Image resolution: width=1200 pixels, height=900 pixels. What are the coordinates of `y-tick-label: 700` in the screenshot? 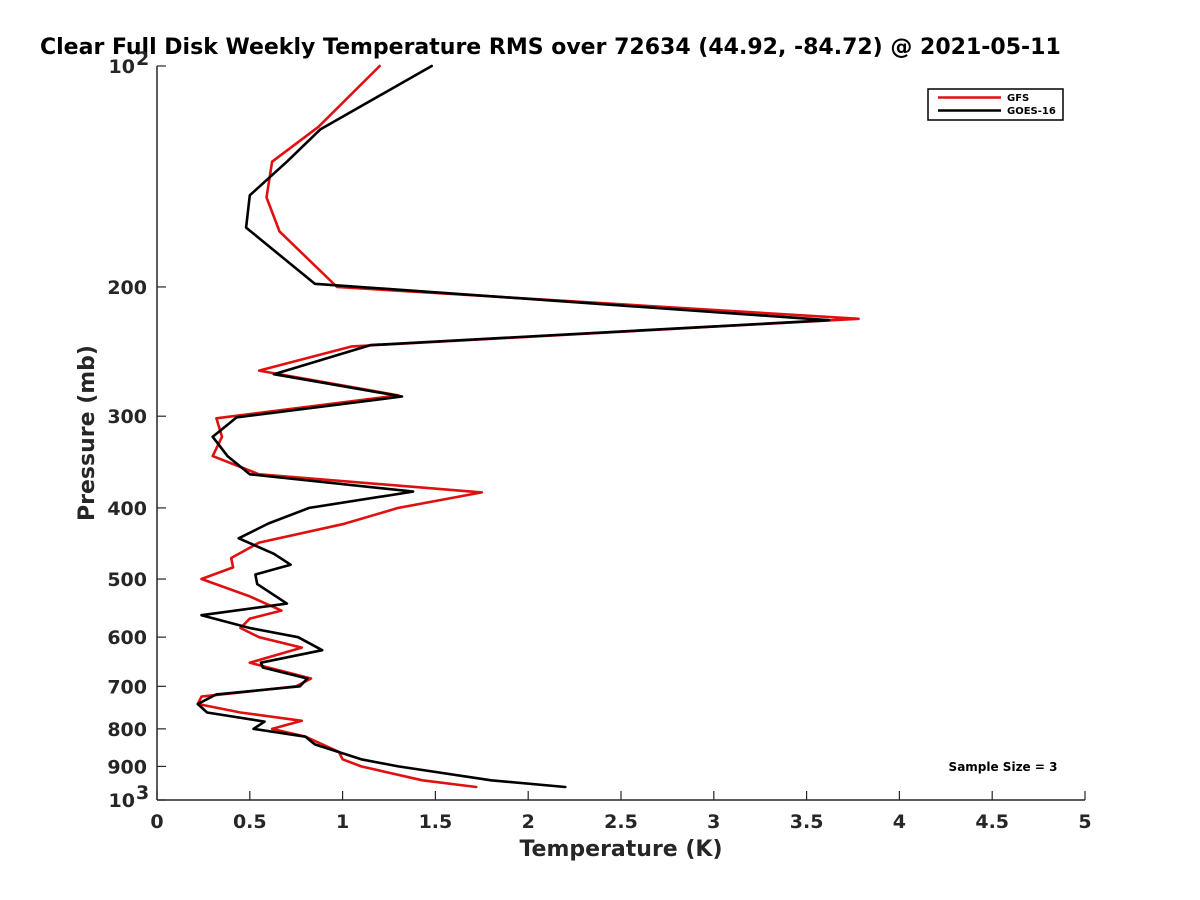 It's located at (127, 687).